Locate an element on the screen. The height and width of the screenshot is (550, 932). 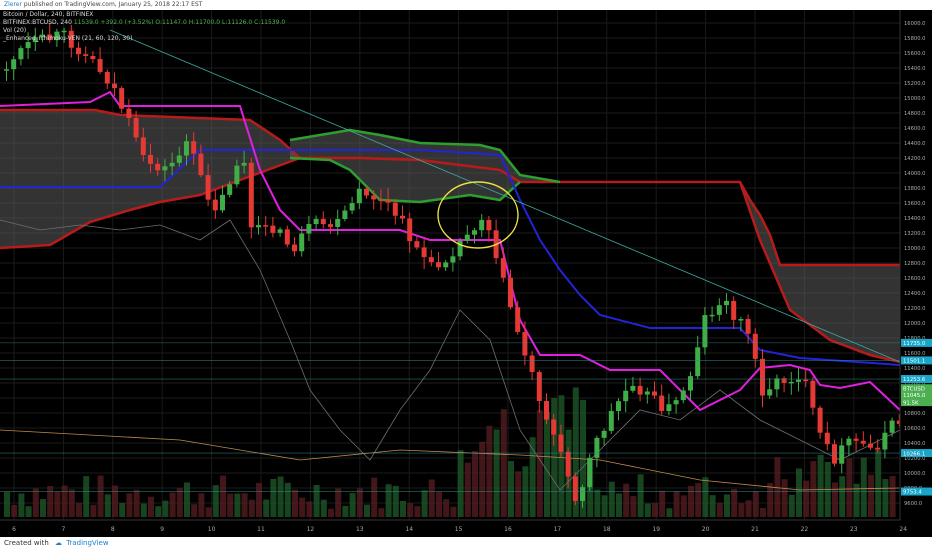
price-label: 11253.6 is located at coordinates (914, 380).